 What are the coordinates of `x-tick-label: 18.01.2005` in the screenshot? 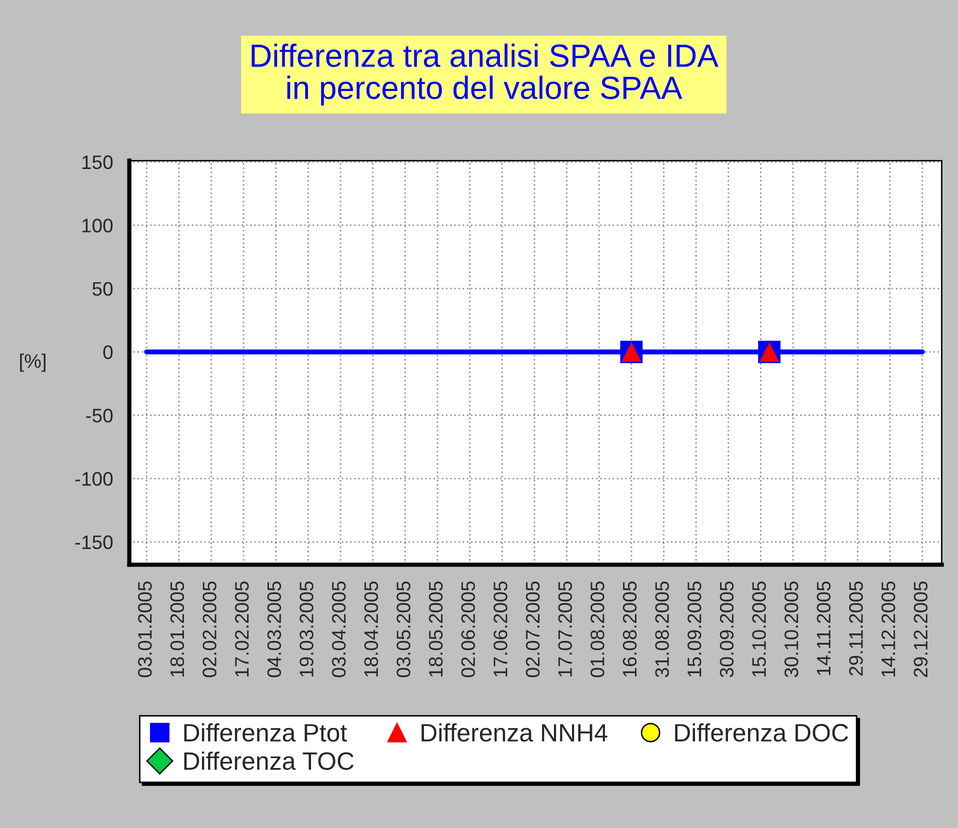 It's located at (177, 628).